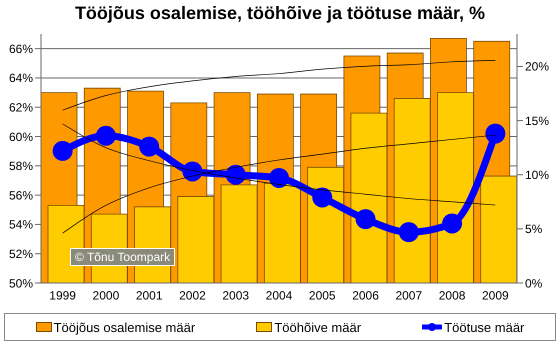 The height and width of the screenshot is (342, 560). I want to click on chart-title: Tööjõus osalemise, tööhõive ja töötuse määr, %, so click(280, 13).